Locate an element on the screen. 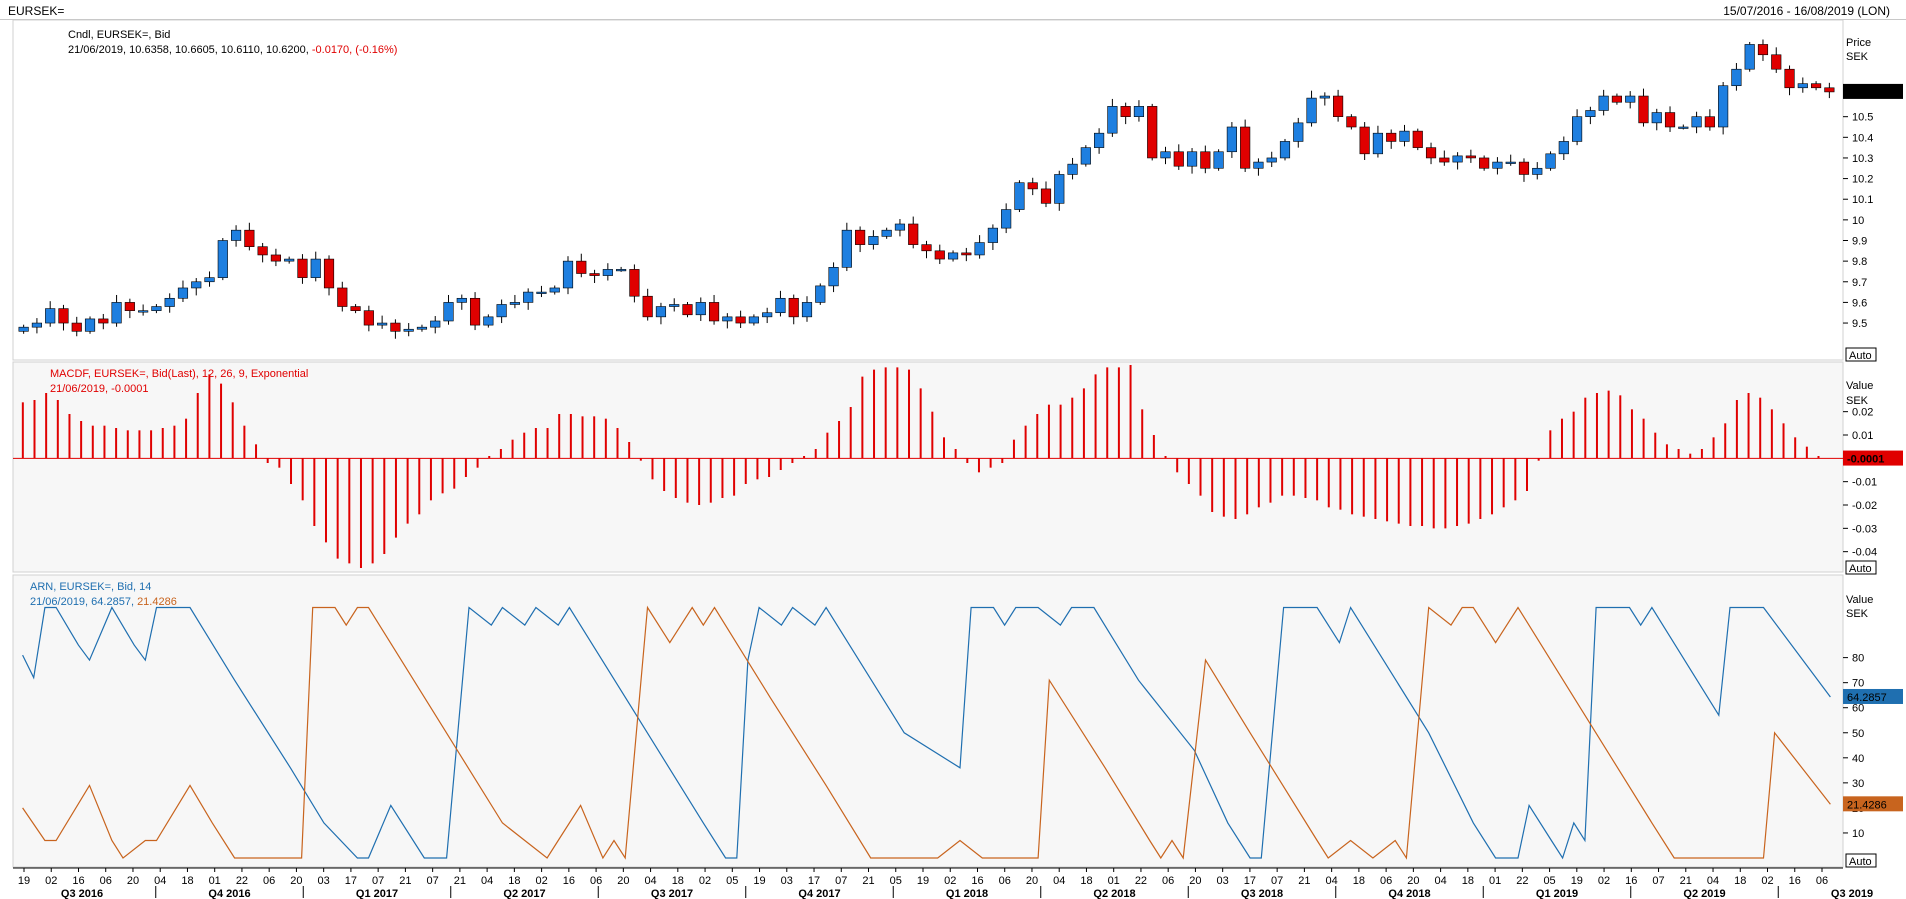 The image size is (1906, 899). aroon-unit-label: Value is located at coordinates (1859, 600).